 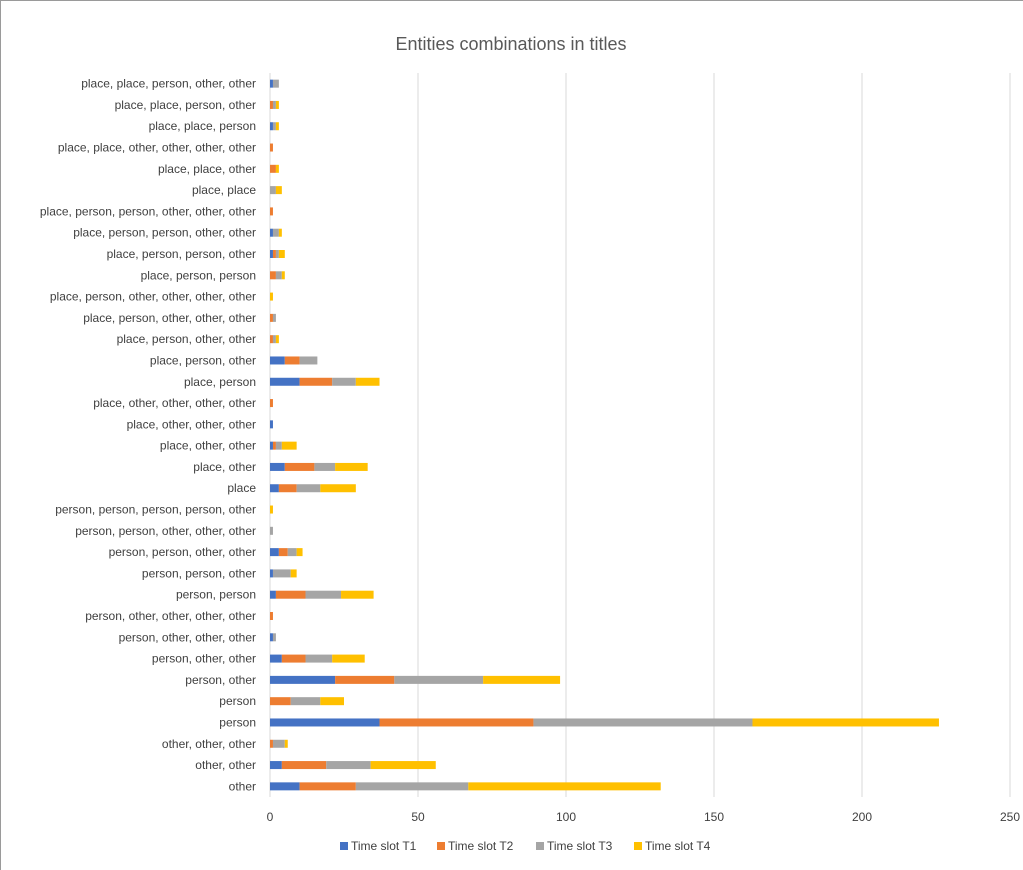 What do you see at coordinates (216, 595) in the screenshot?
I see `category-label: person, person` at bounding box center [216, 595].